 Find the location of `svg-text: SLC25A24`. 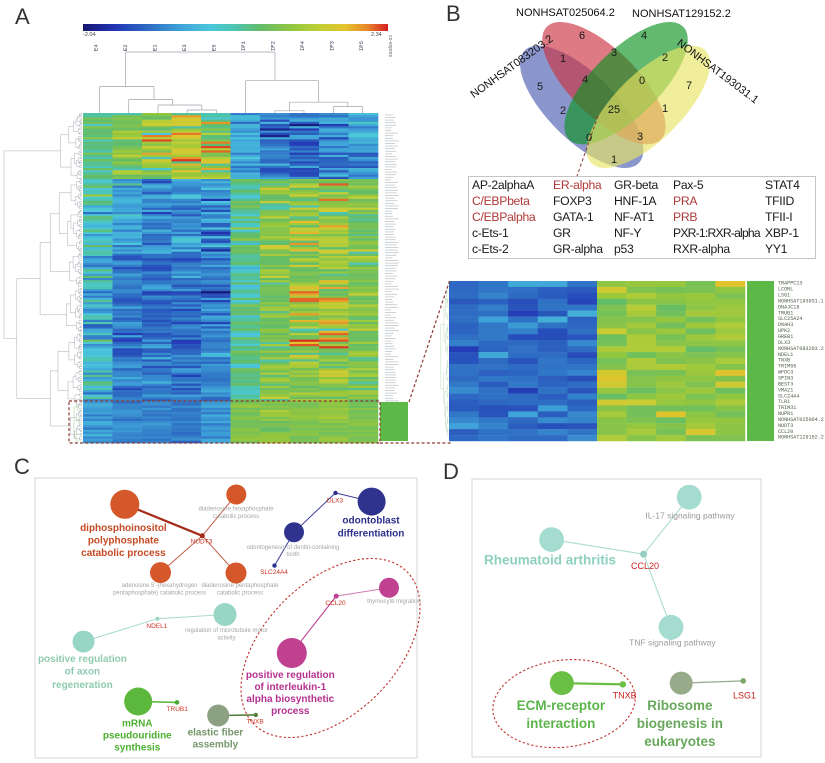

svg-text: SLC25A24 is located at coordinates (790, 319).